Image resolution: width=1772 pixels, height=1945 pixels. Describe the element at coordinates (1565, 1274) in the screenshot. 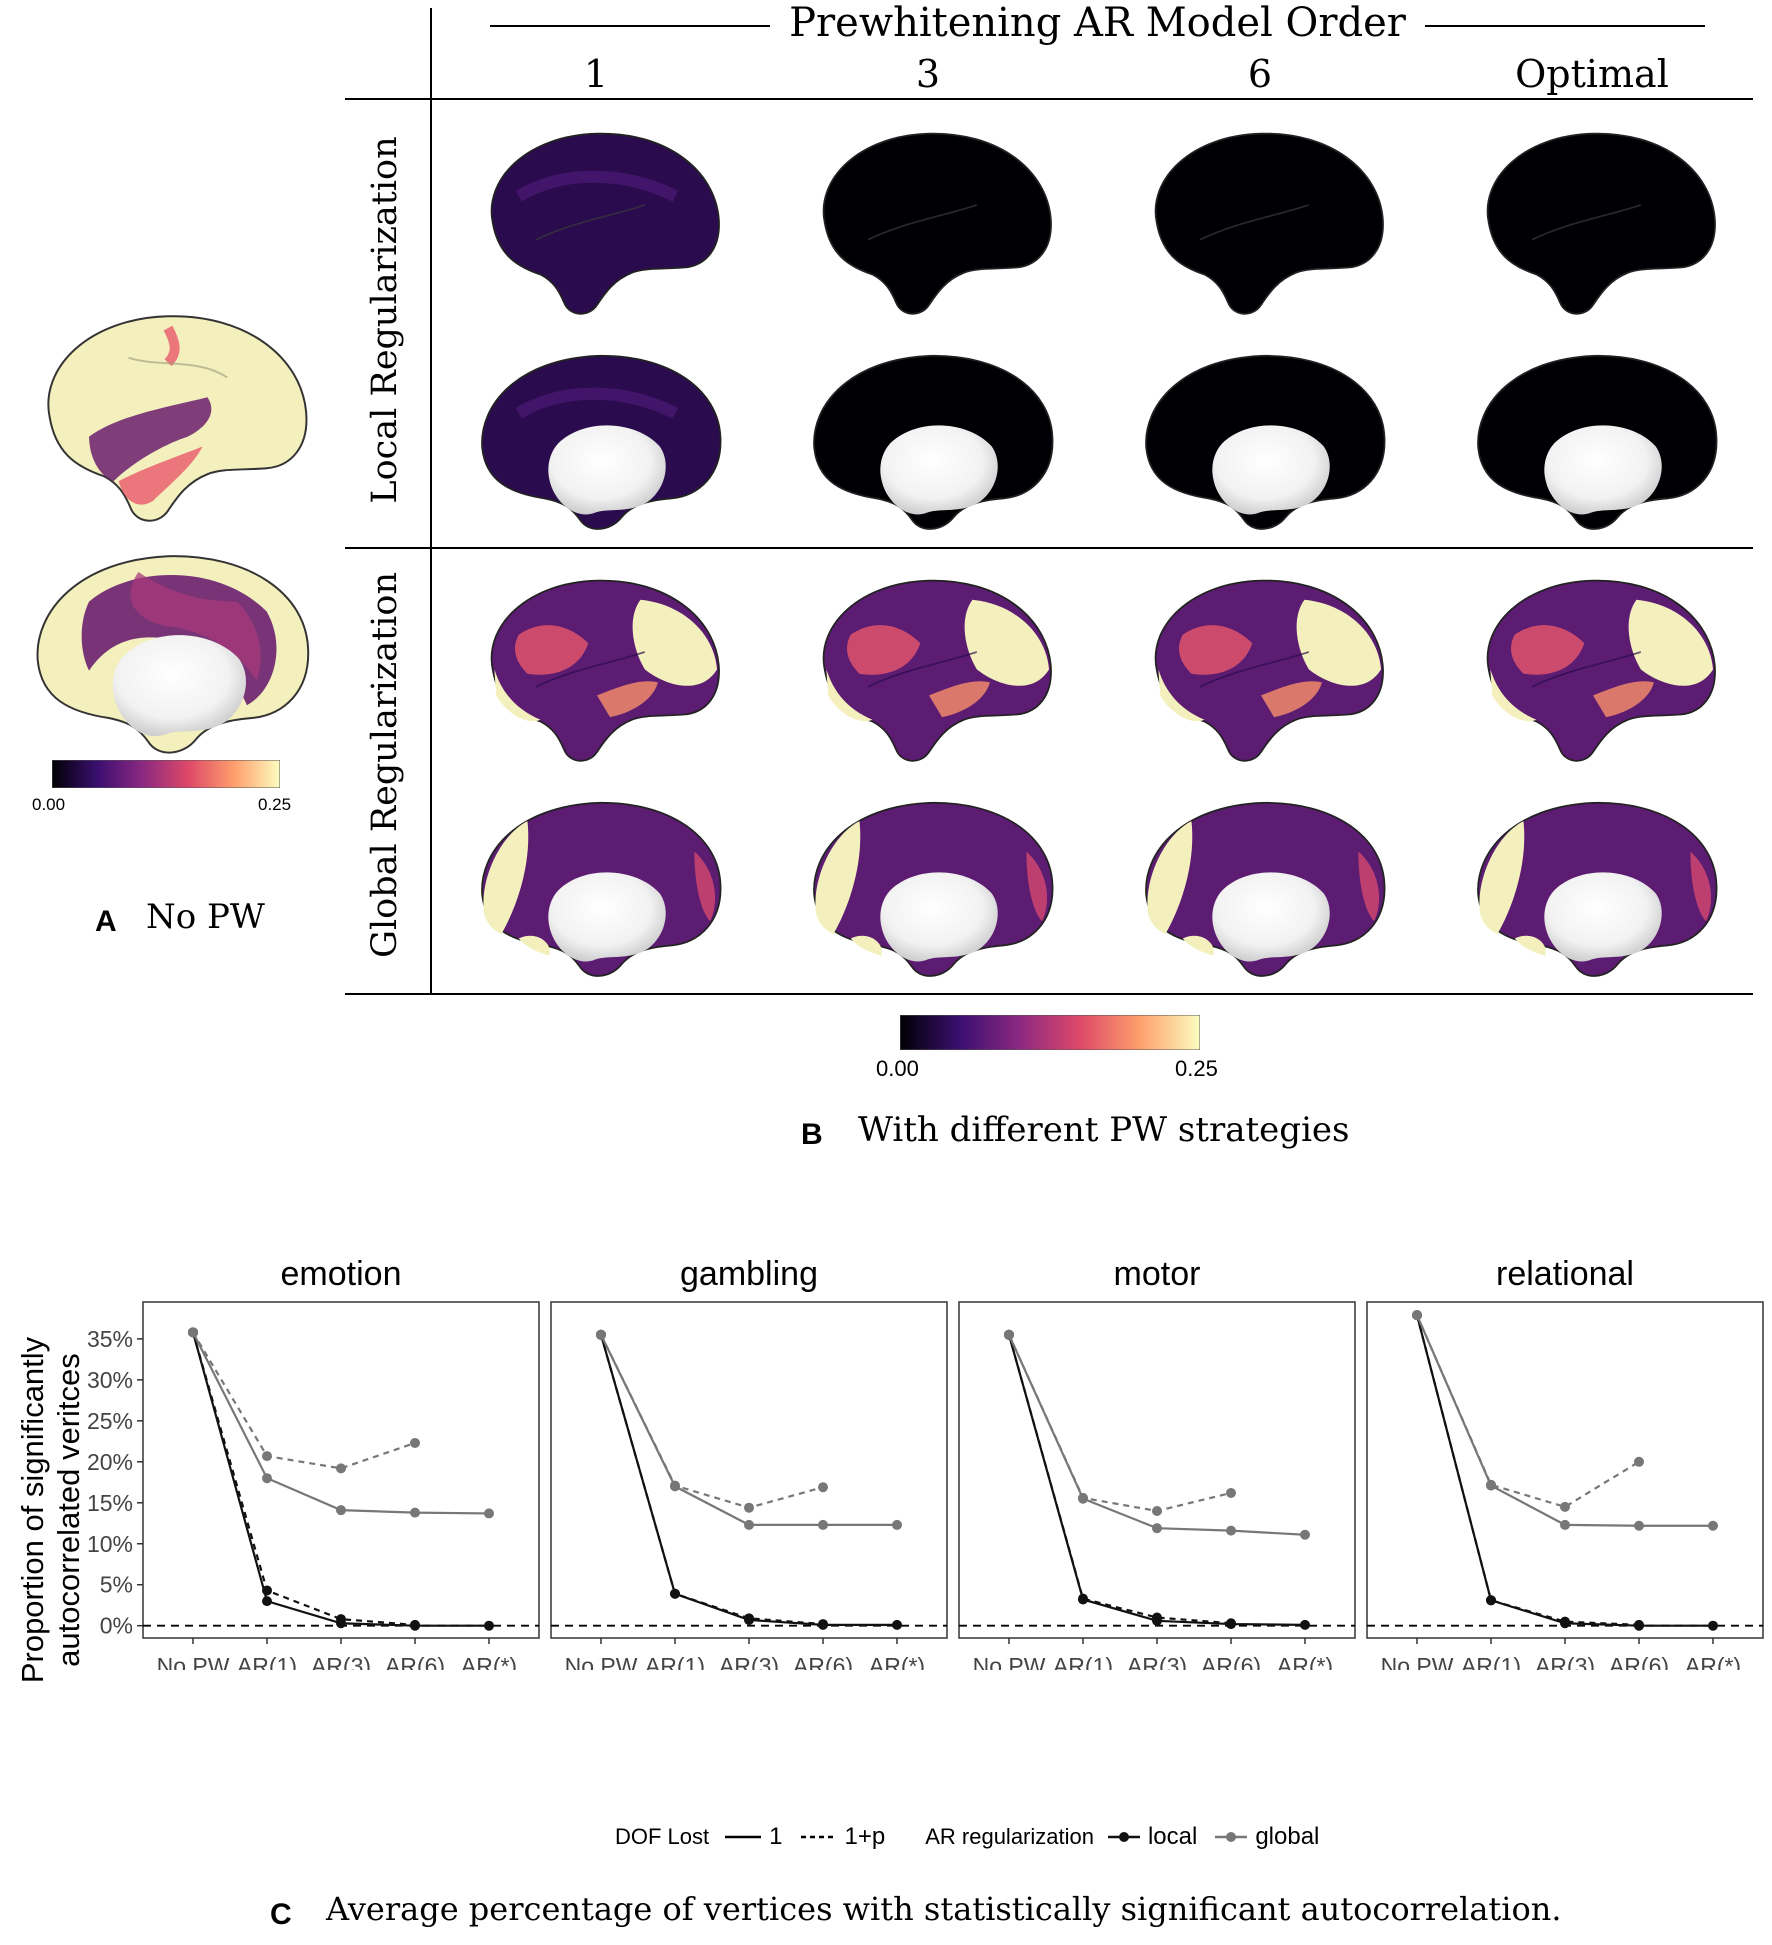

I see `facet-title-relational: relational` at that location.